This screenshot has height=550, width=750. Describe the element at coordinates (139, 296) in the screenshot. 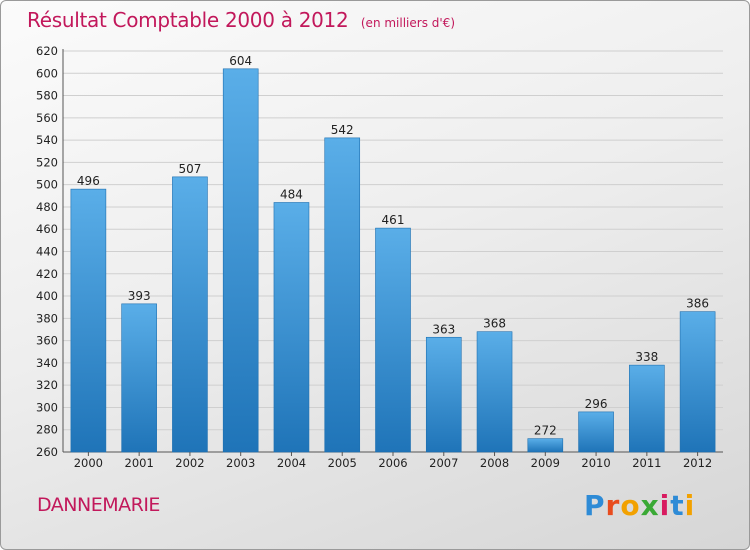

I see `bar-value-label: 393` at that location.